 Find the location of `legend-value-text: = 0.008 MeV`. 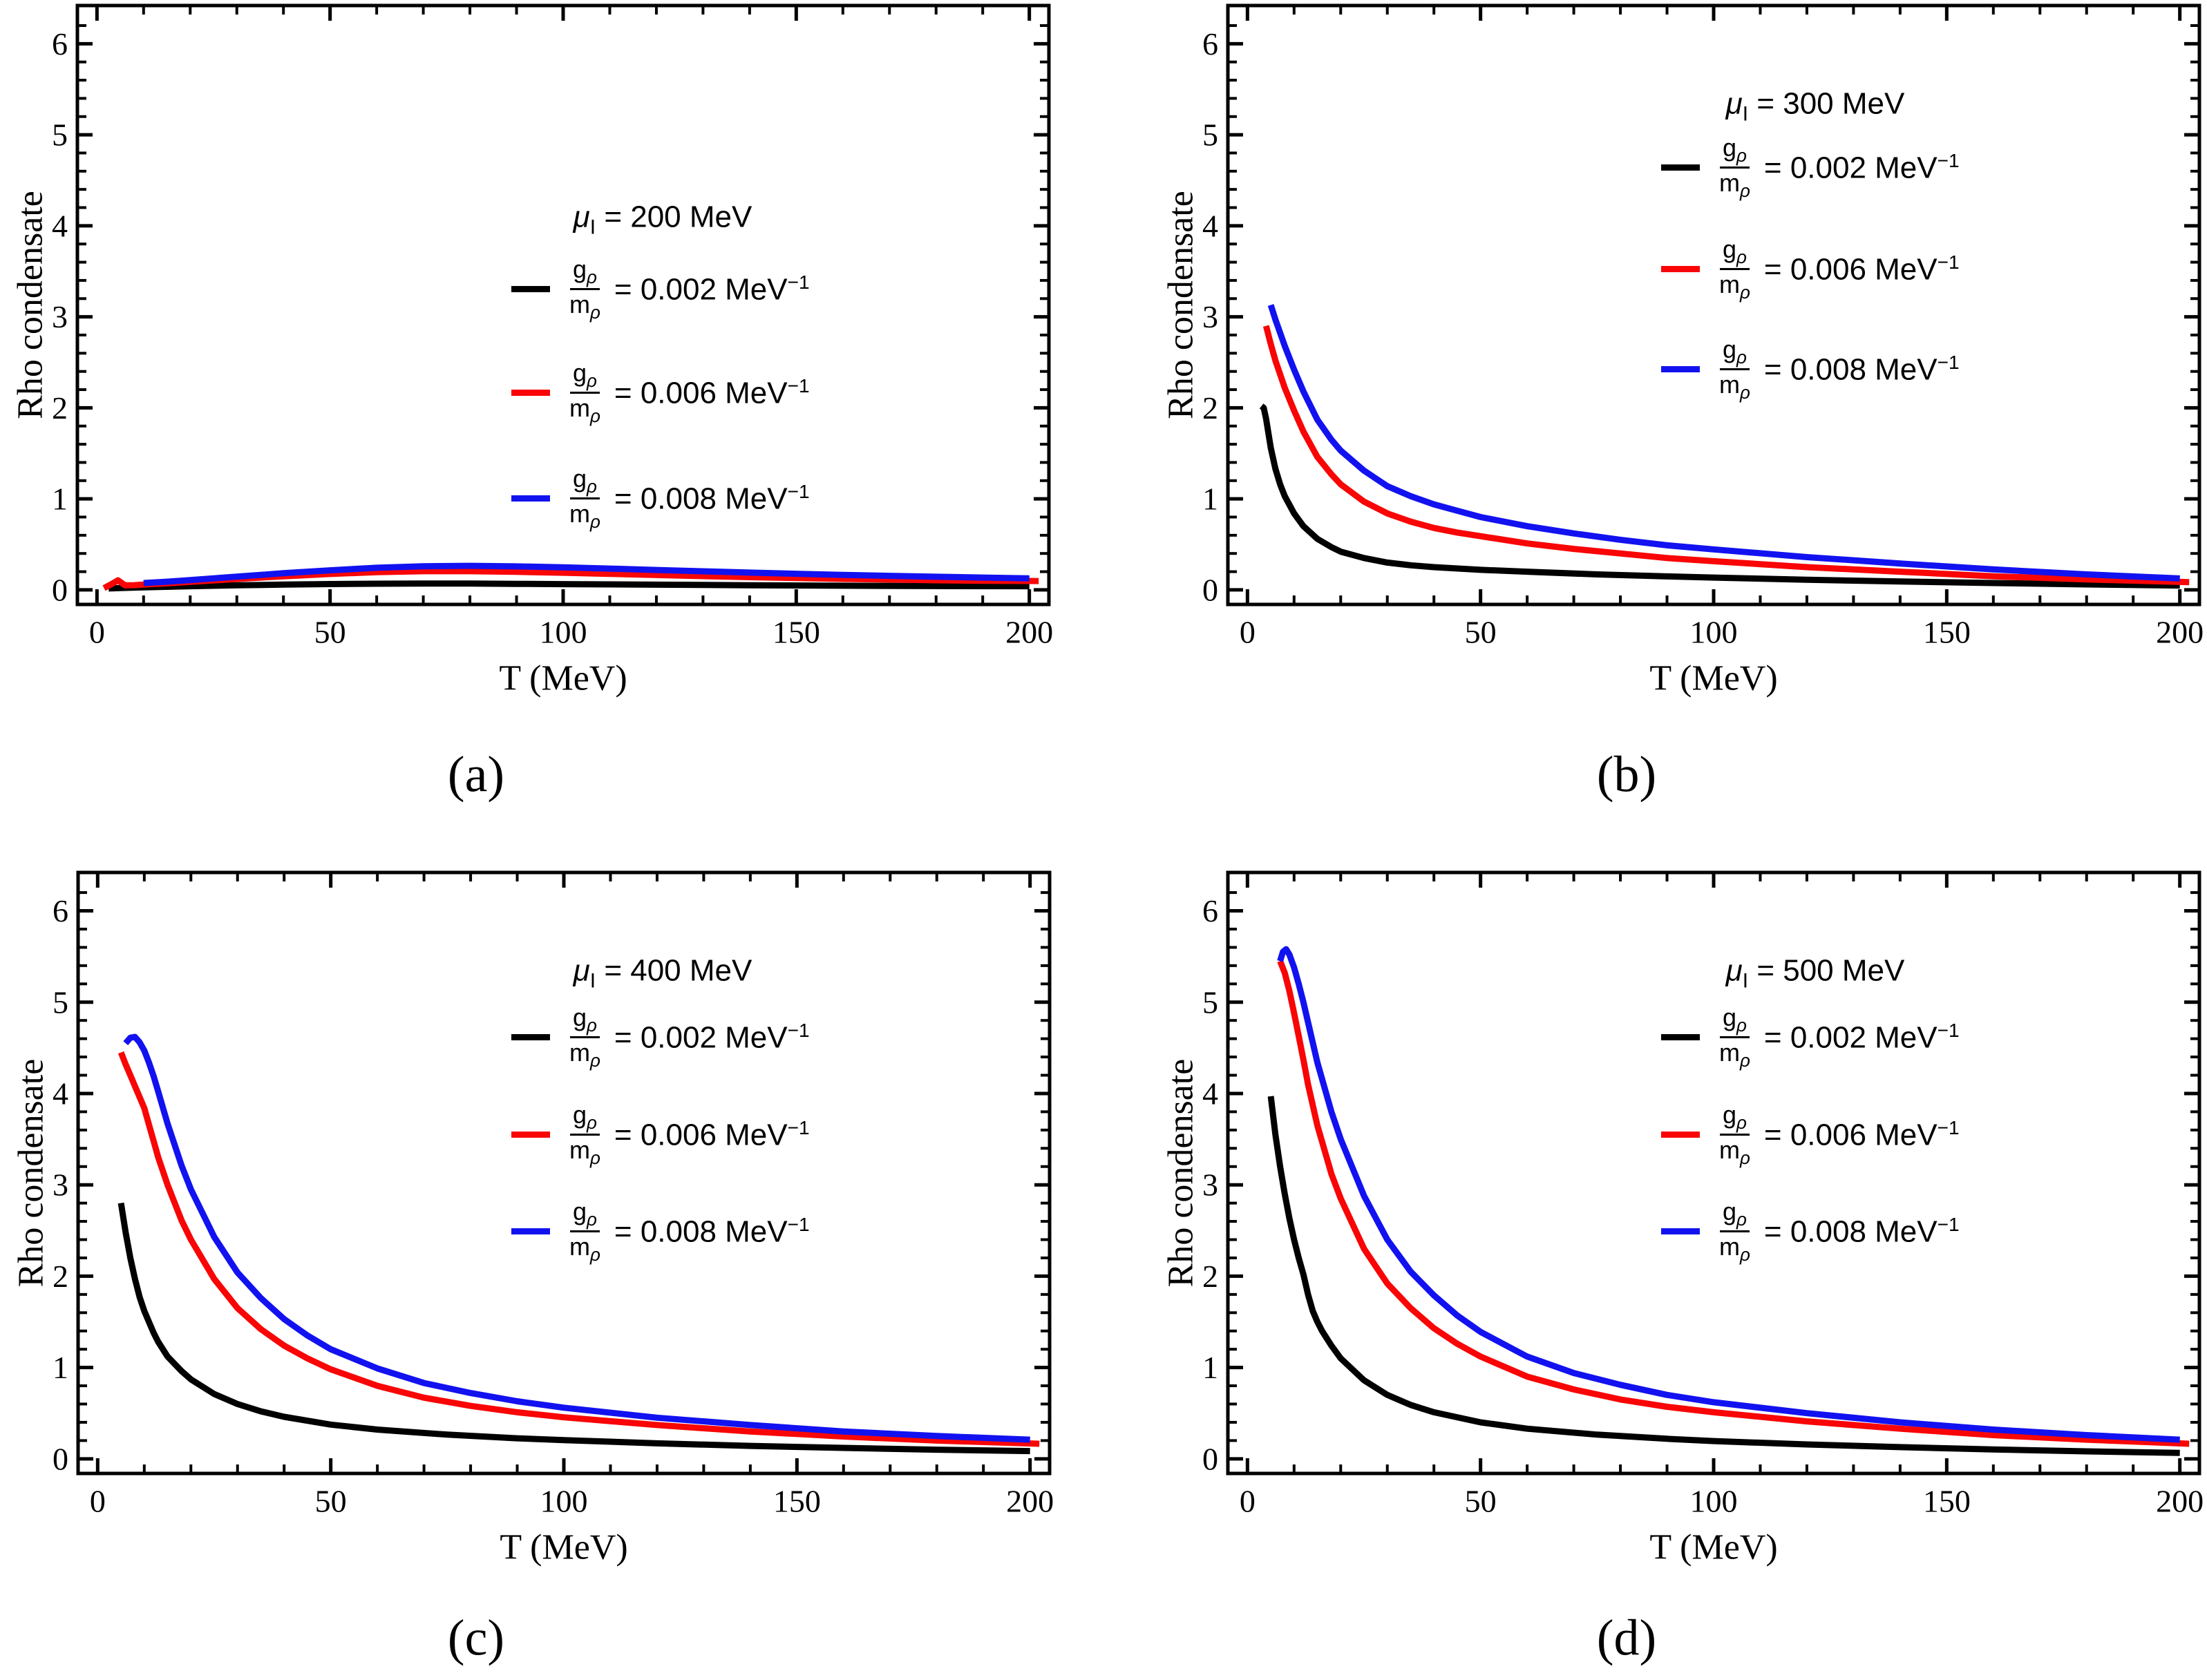

legend-value-text: = 0.008 MeV is located at coordinates (1850, 369).